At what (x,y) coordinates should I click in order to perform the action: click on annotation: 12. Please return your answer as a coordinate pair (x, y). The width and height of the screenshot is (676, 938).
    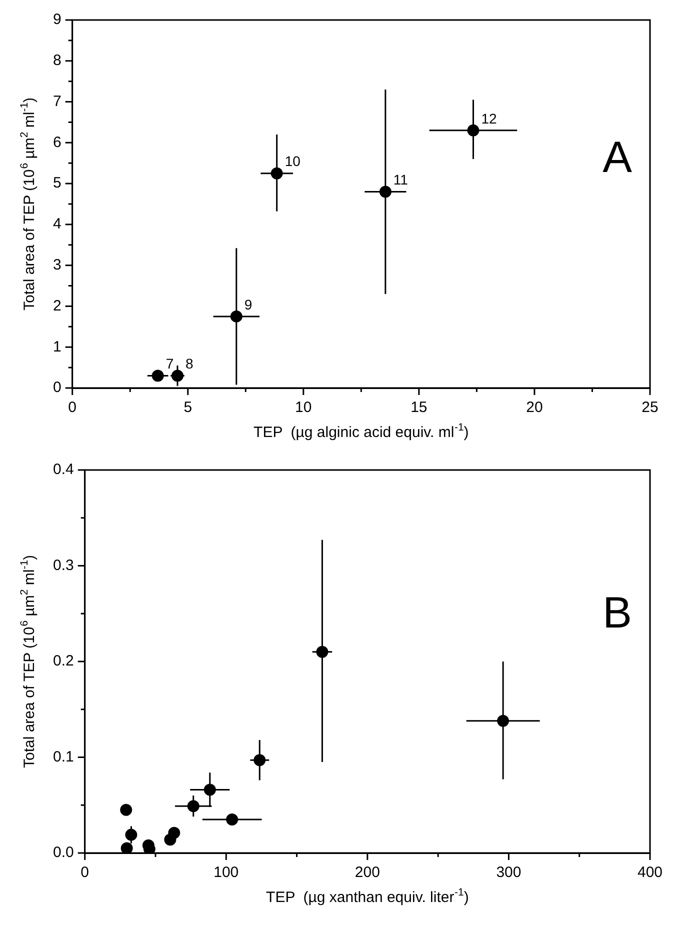
    Looking at the image, I should click on (489, 118).